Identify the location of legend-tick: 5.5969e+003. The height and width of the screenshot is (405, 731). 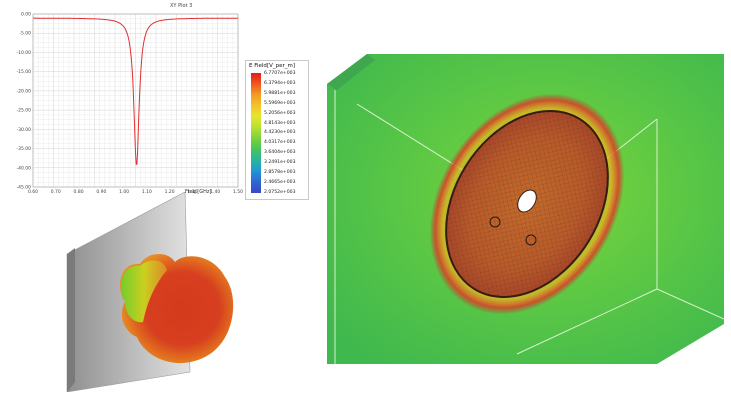
(280, 103).